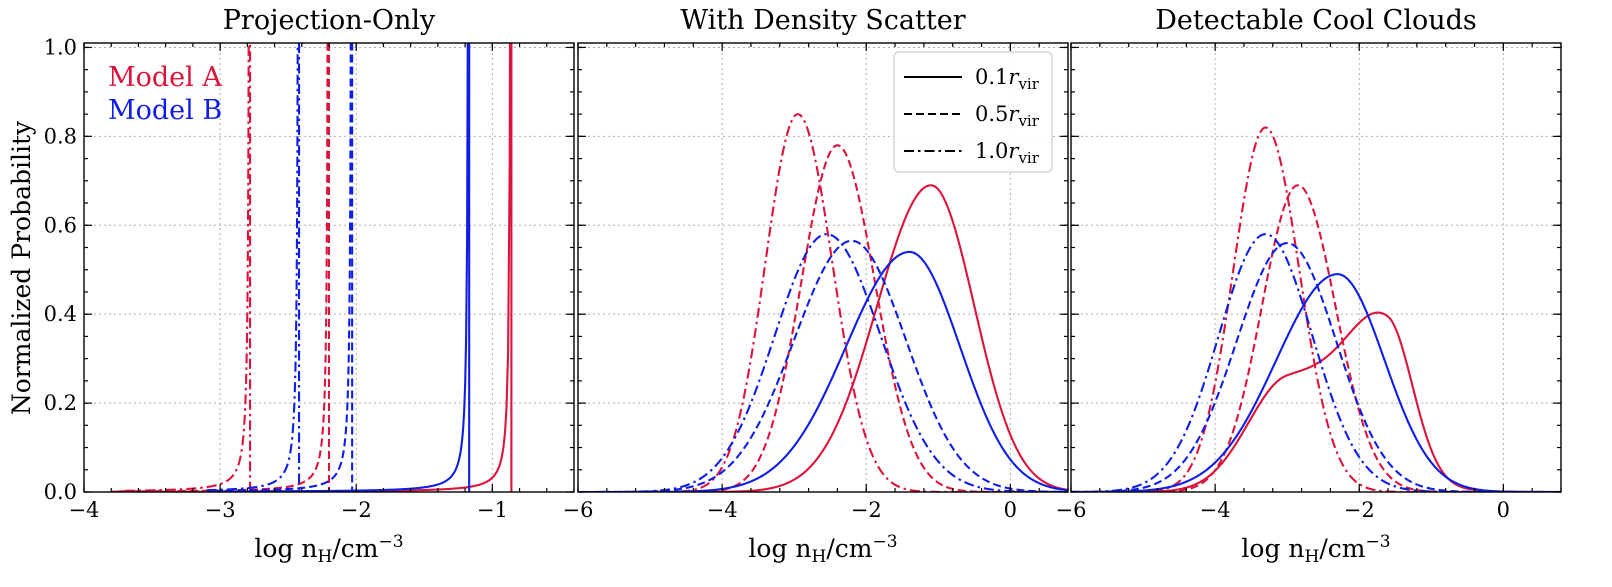 This screenshot has width=1612, height=587. I want to click on panel-title: Projection-Only, so click(329, 20).